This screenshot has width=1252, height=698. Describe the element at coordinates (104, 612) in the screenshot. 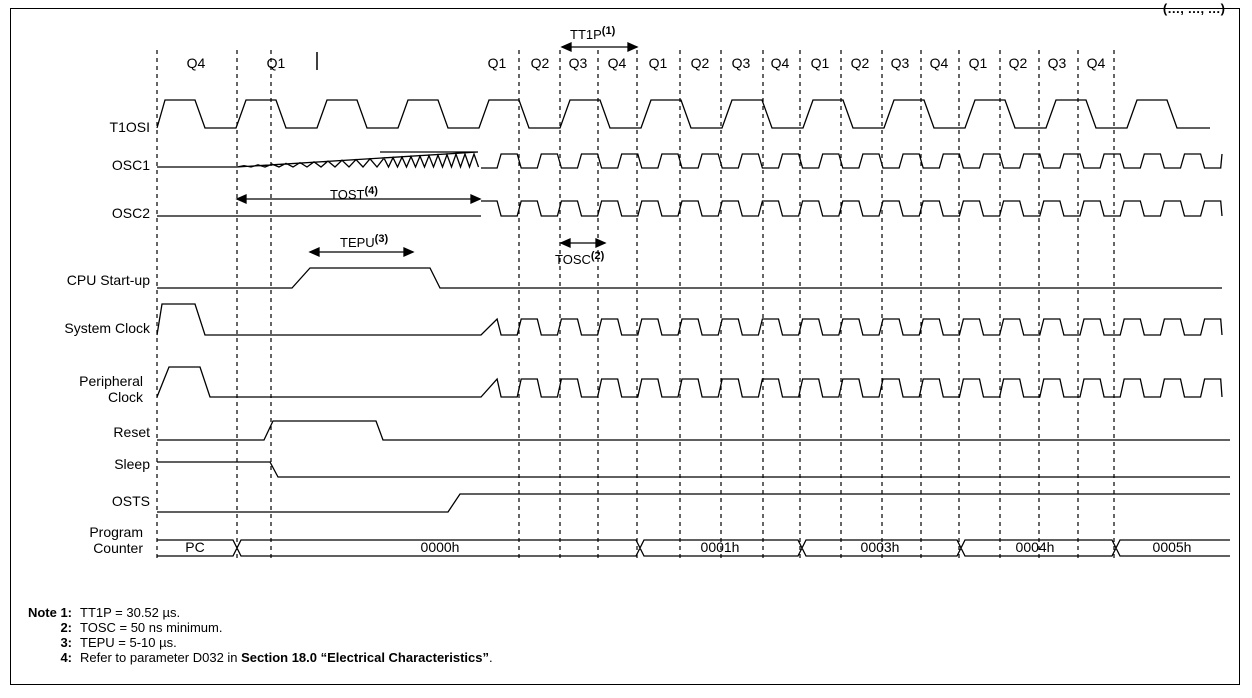

I see `note-1: Note 1: TT1P = 30.52 µs.` at that location.